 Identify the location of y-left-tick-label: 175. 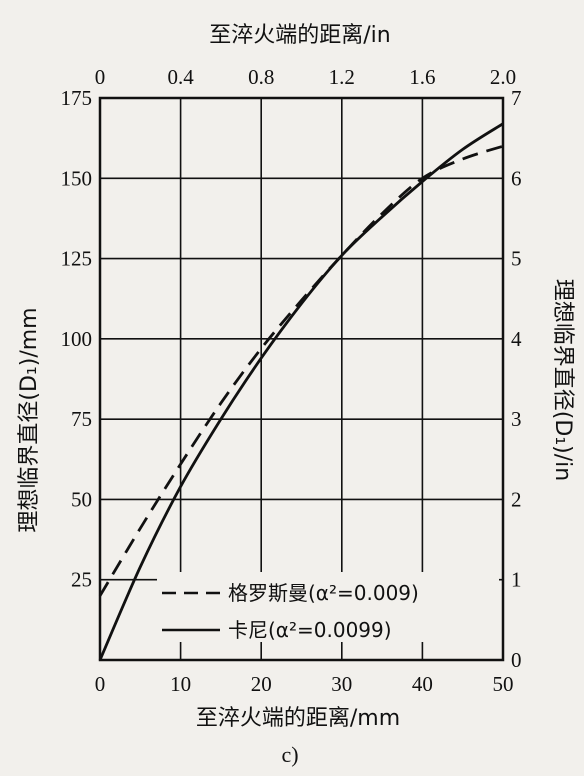
(77, 98).